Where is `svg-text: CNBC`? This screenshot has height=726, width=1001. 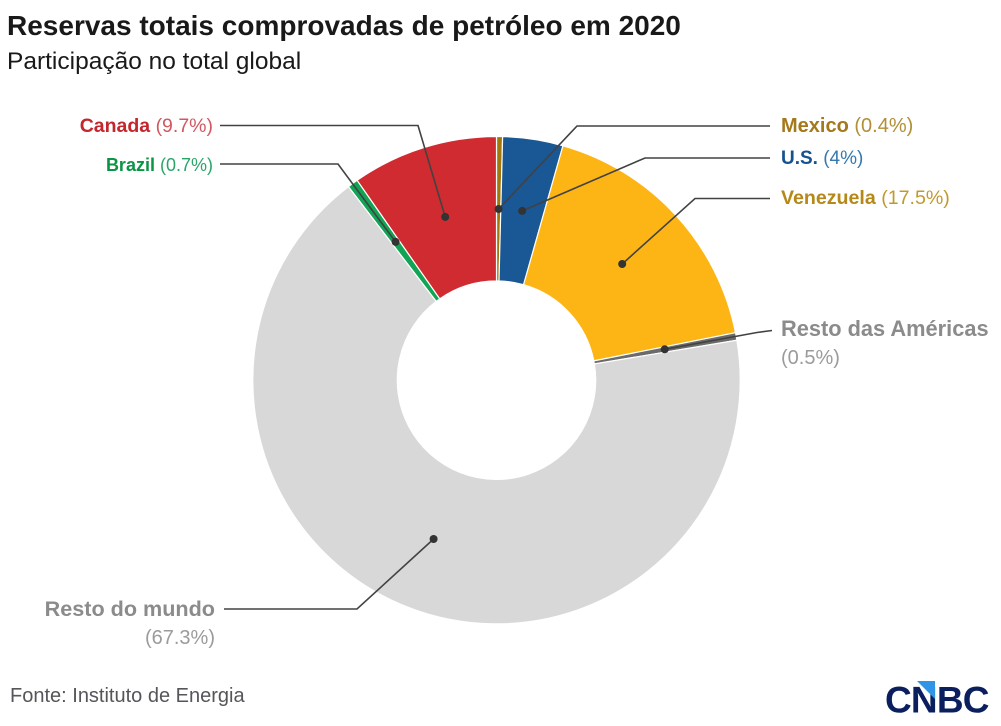
svg-text: CNBC is located at coordinates (937, 699).